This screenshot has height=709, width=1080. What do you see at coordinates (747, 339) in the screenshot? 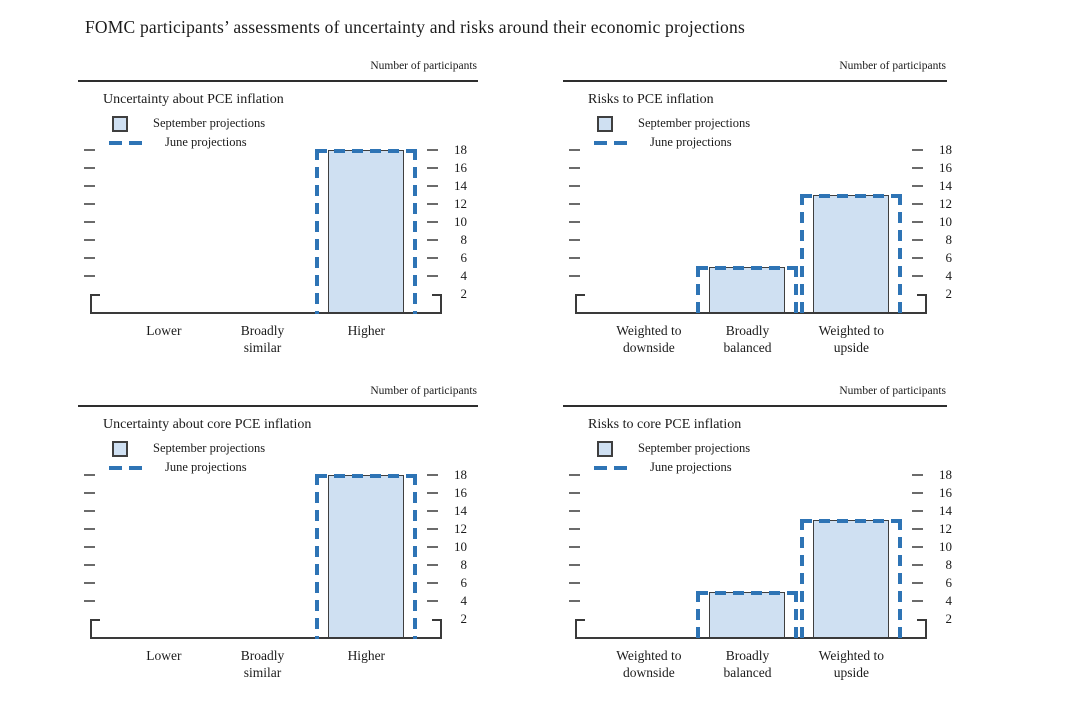
I see `category-label: Broadly balanced` at bounding box center [747, 339].